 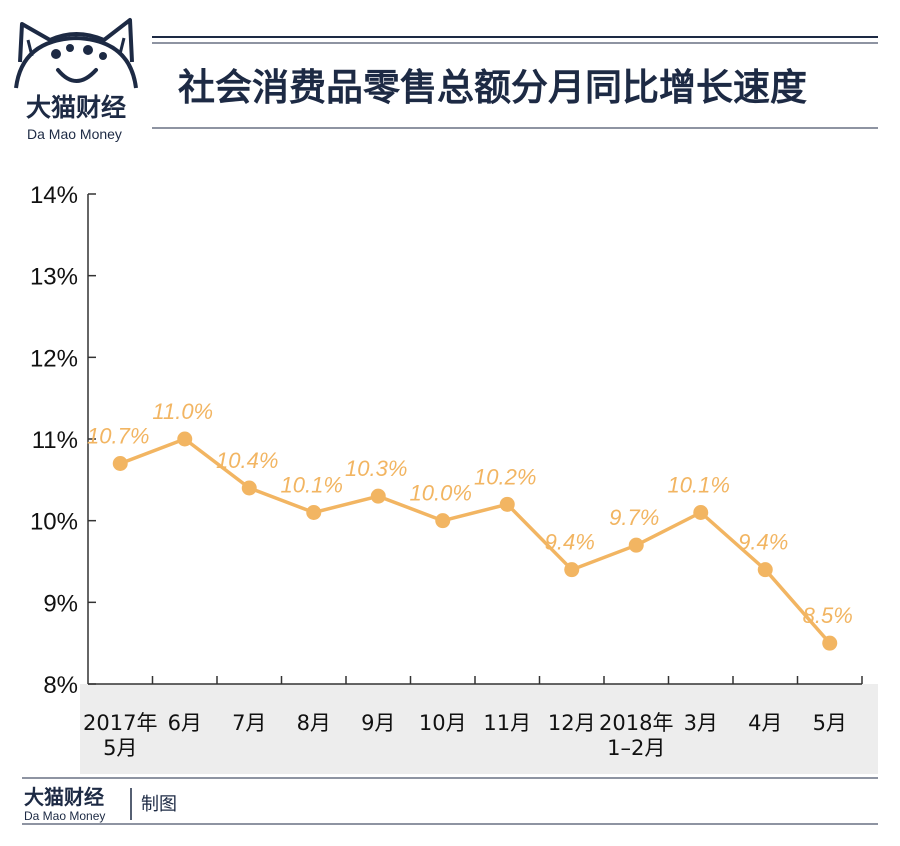 I want to click on category-label: 7月, so click(x=249, y=723).